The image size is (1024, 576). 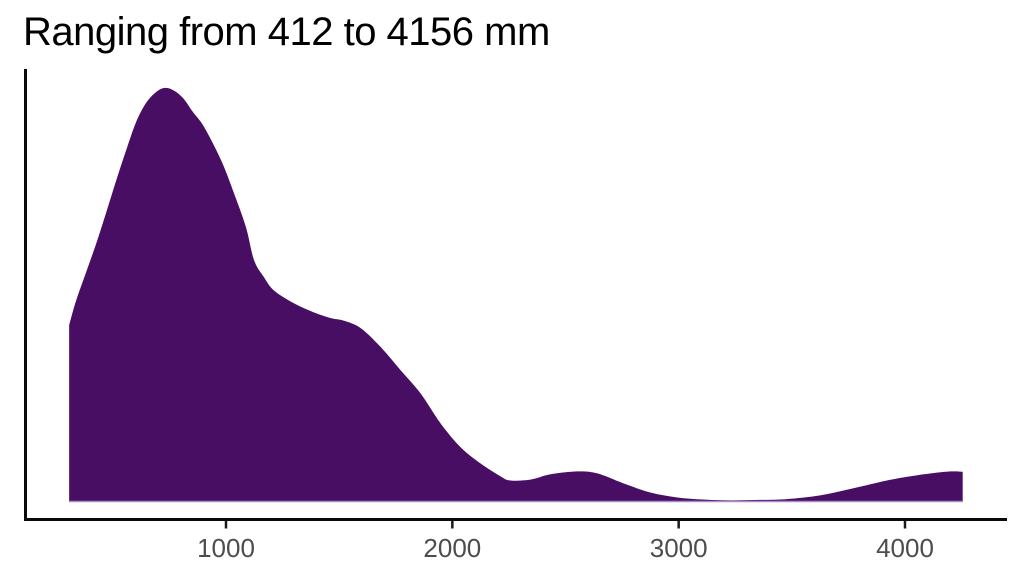 What do you see at coordinates (679, 548) in the screenshot?
I see `x-tick-label: 3000` at bounding box center [679, 548].